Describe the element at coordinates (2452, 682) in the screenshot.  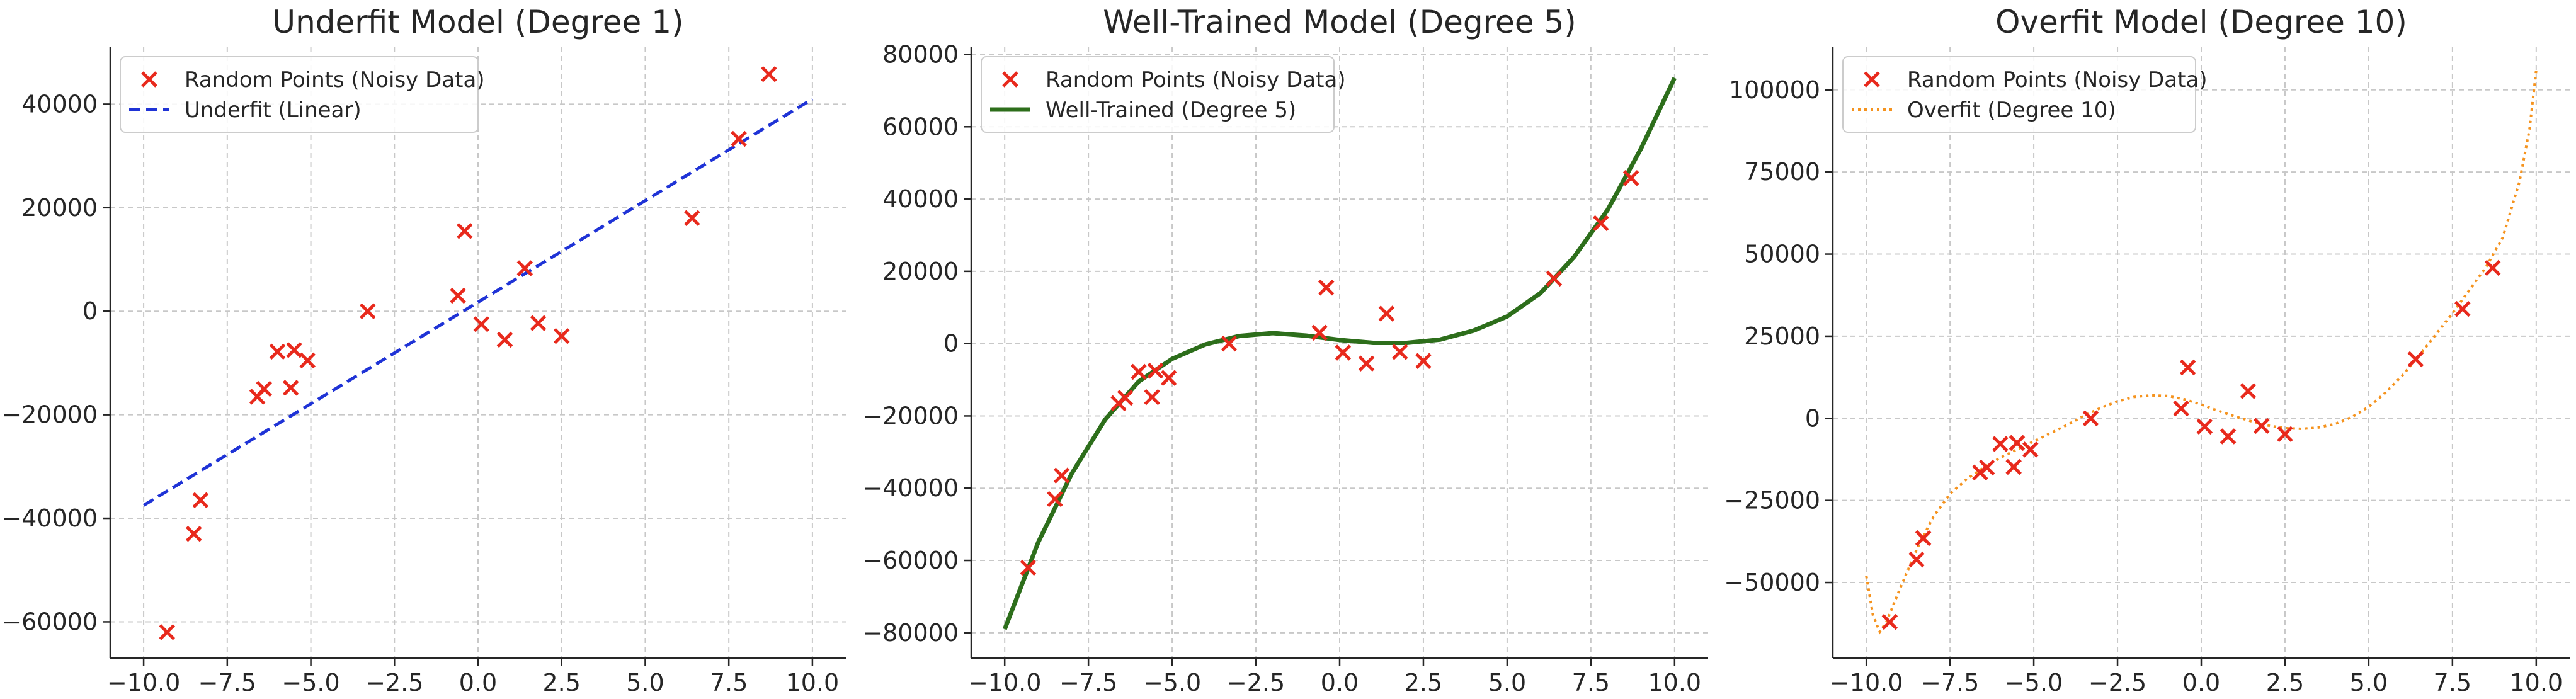
I see `x-tick-label: 7.5` at that location.